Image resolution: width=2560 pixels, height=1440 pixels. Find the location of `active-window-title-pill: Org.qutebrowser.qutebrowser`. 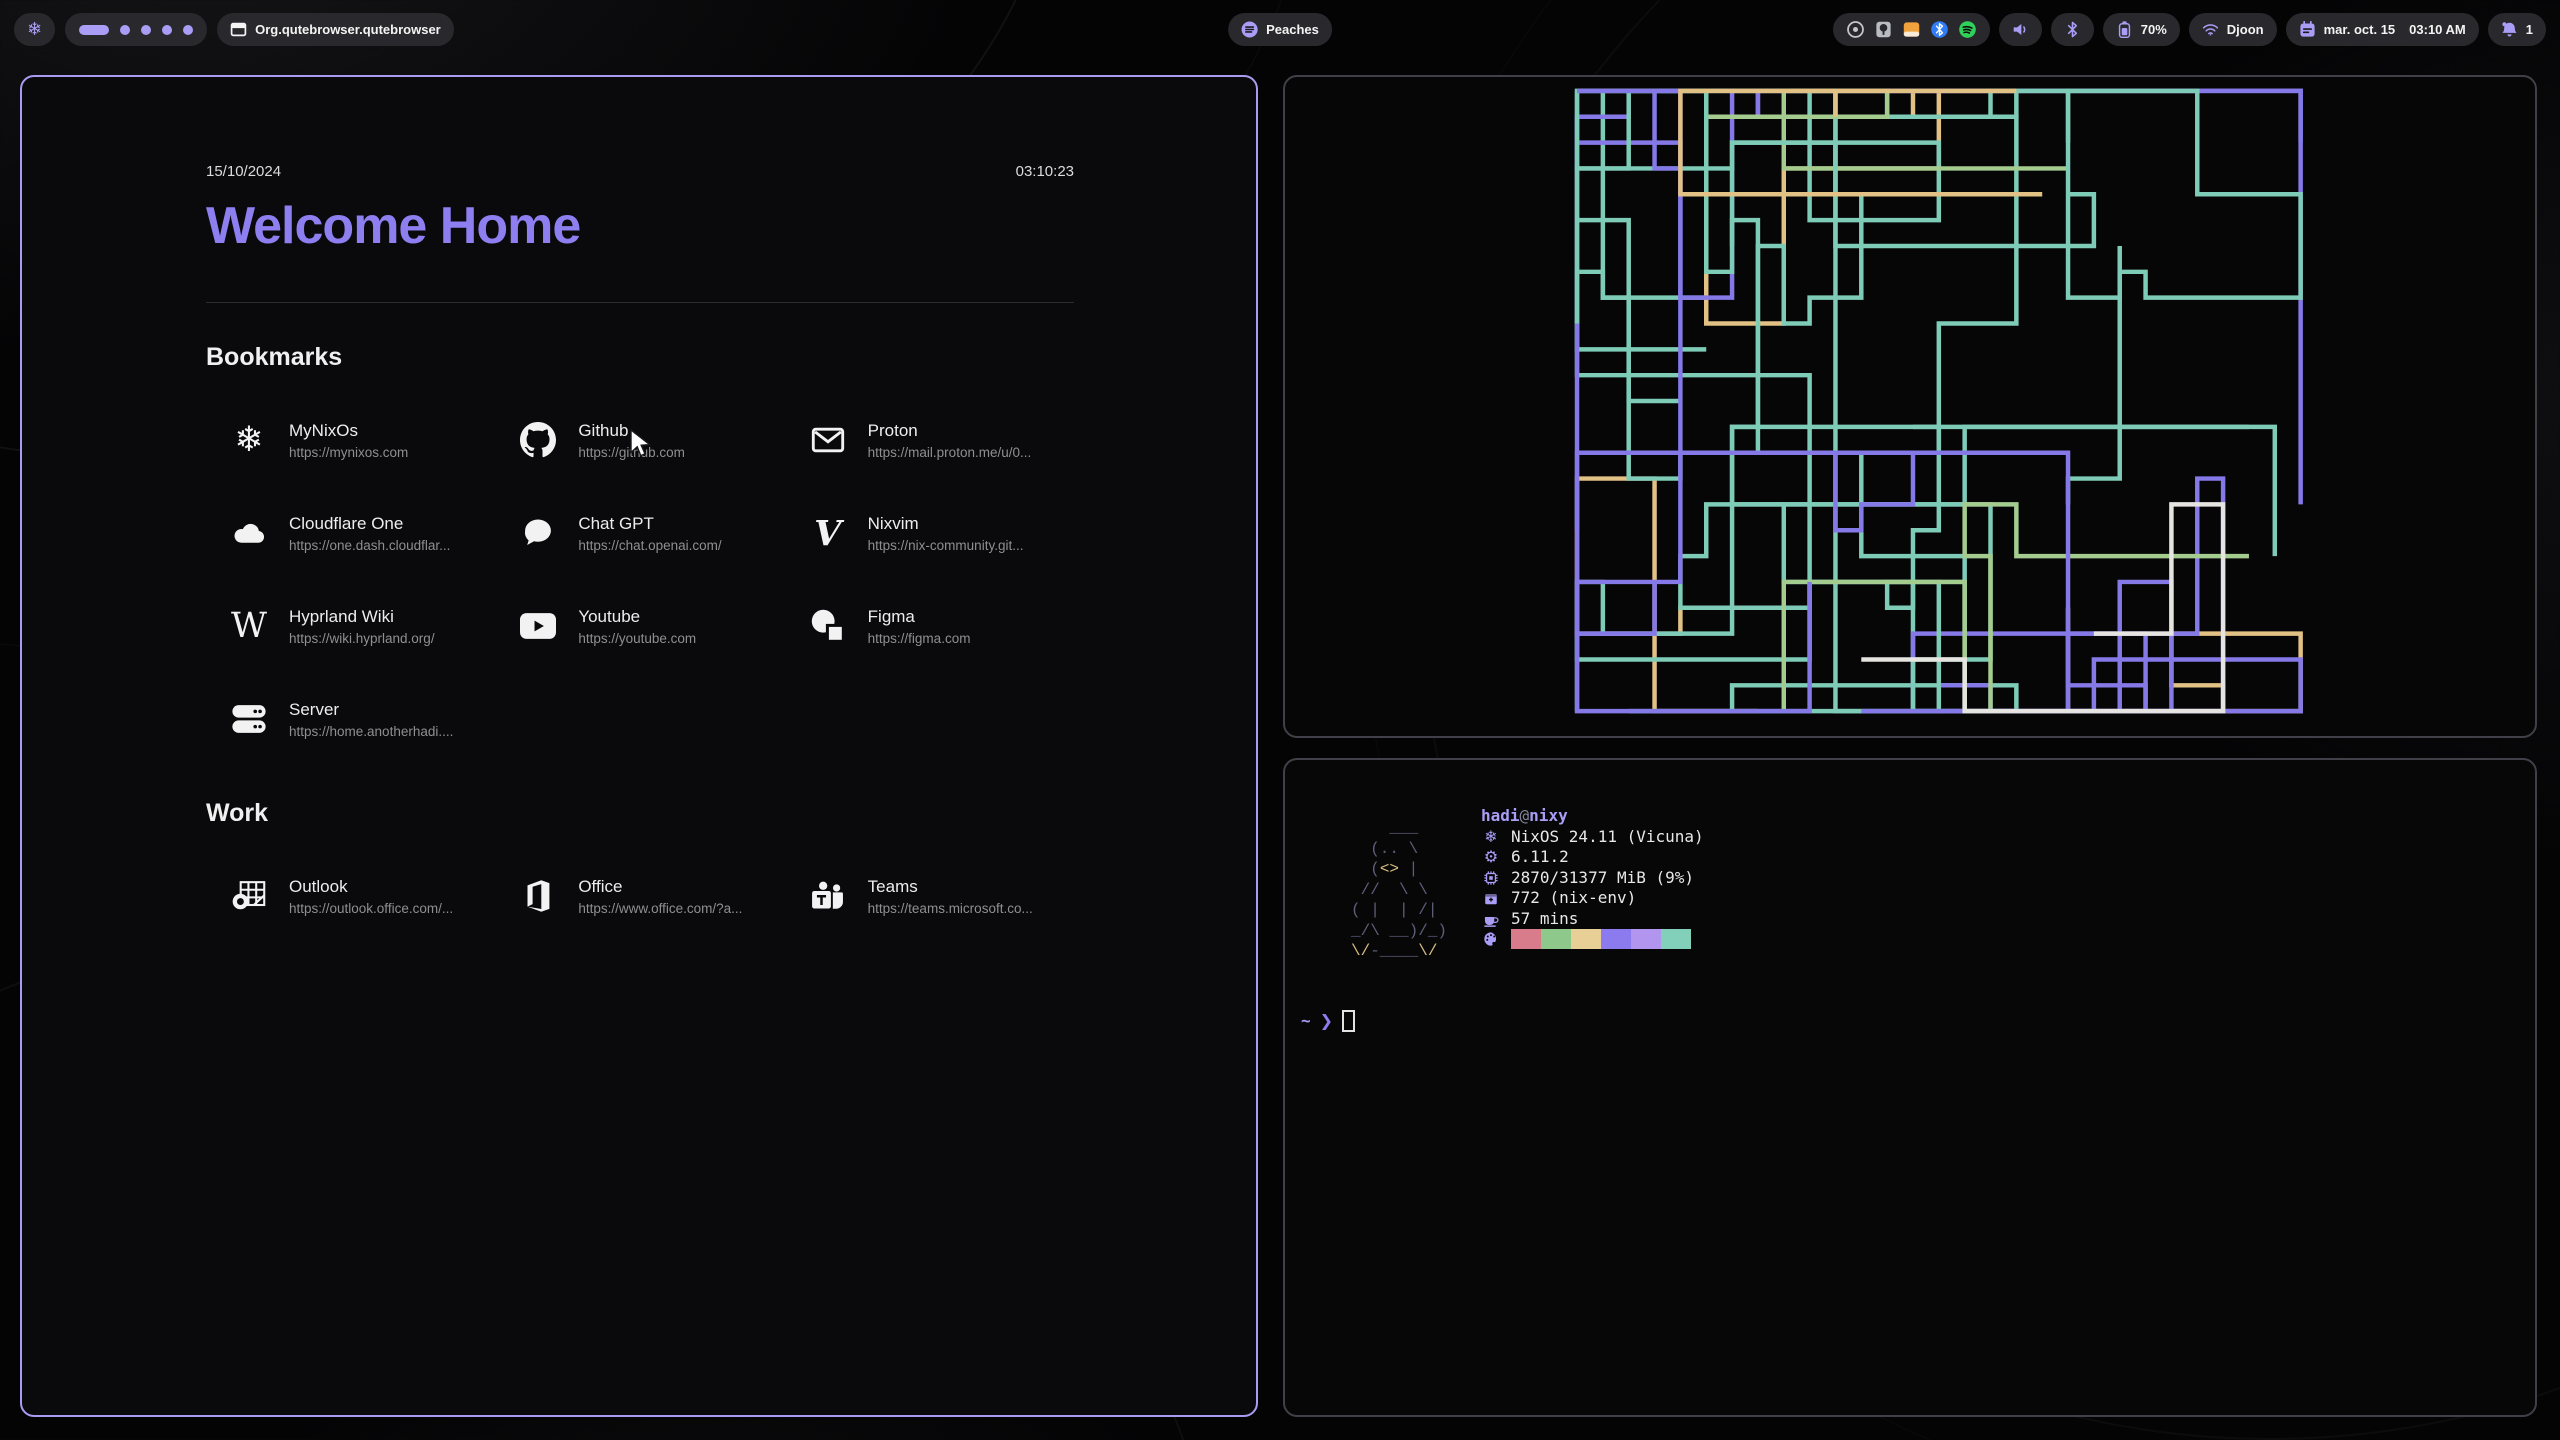

active-window-title-pill: Org.qutebrowser.qutebrowser is located at coordinates (335, 29).